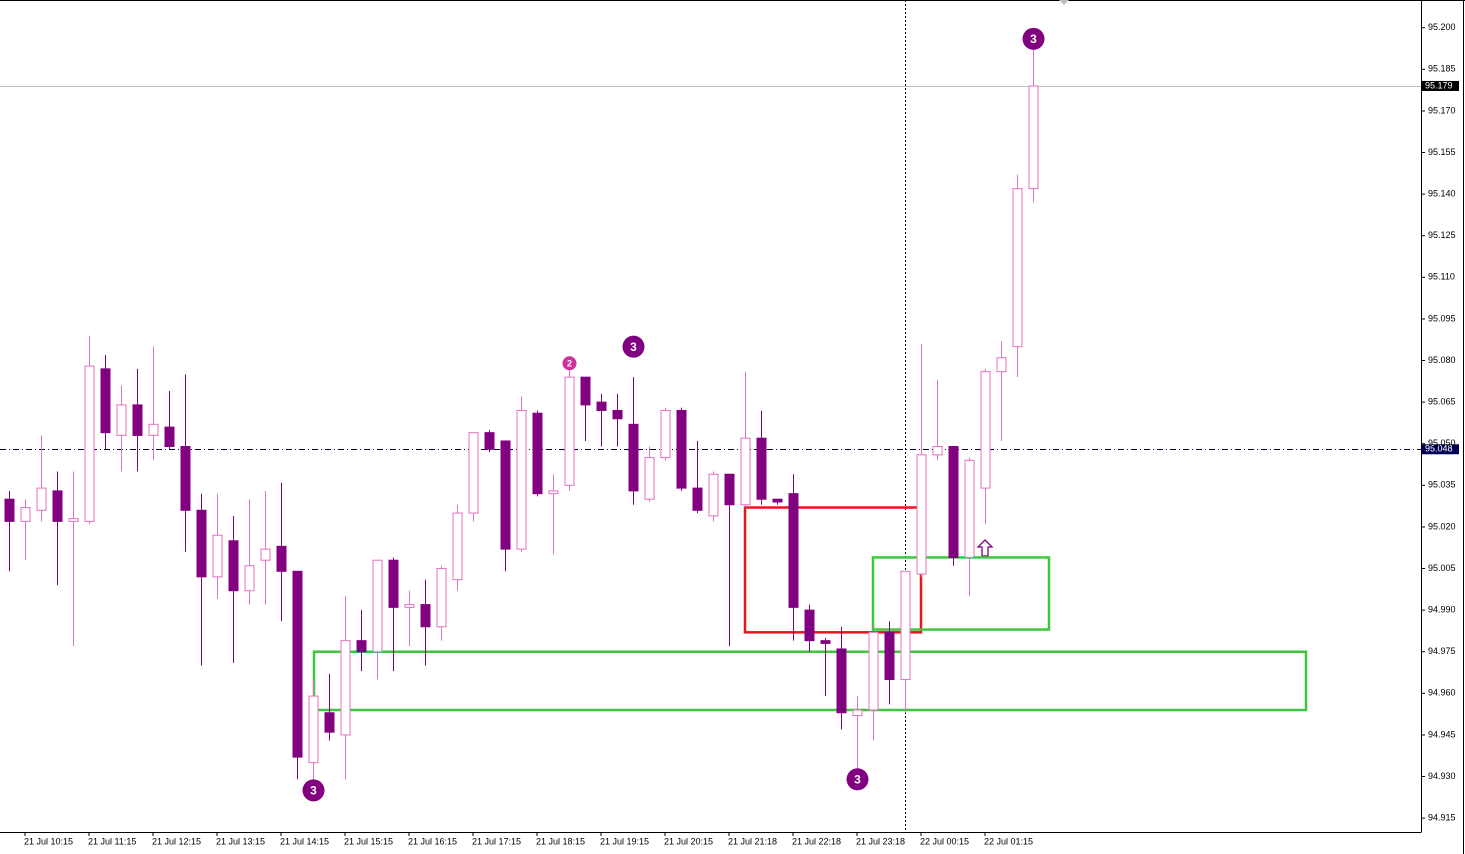 This screenshot has height=854, width=1465. Describe the element at coordinates (1442, 194) in the screenshot. I see `y-tick-label: 95.140` at that location.